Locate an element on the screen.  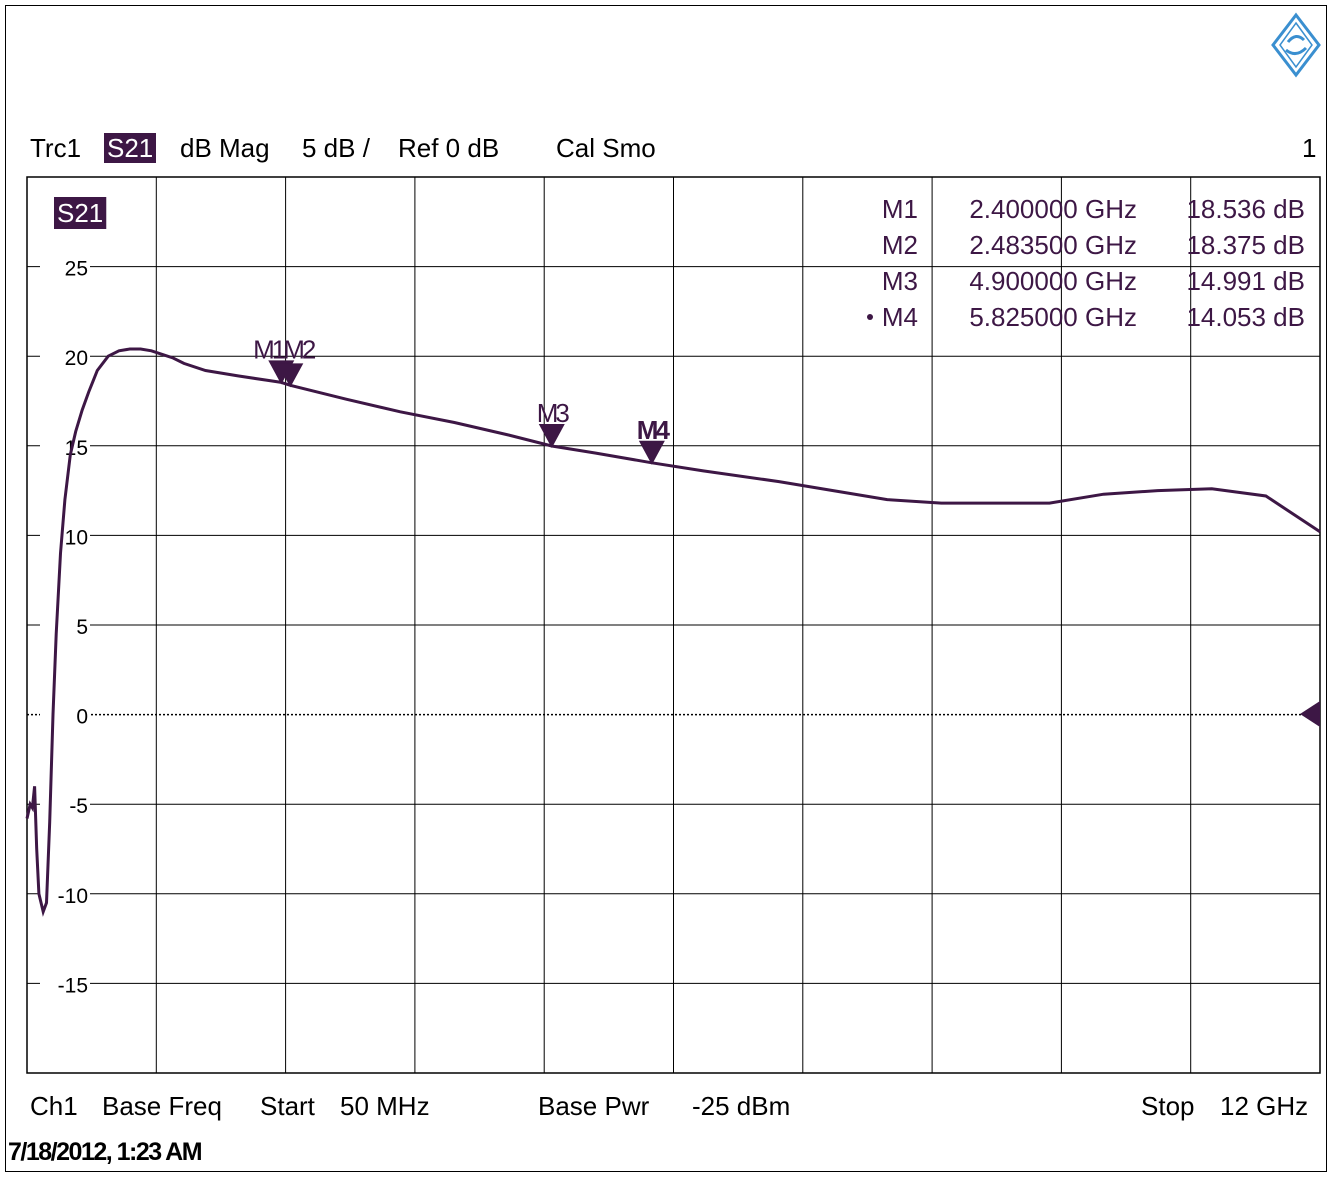
trace-format: dB Mag is located at coordinates (225, 148).